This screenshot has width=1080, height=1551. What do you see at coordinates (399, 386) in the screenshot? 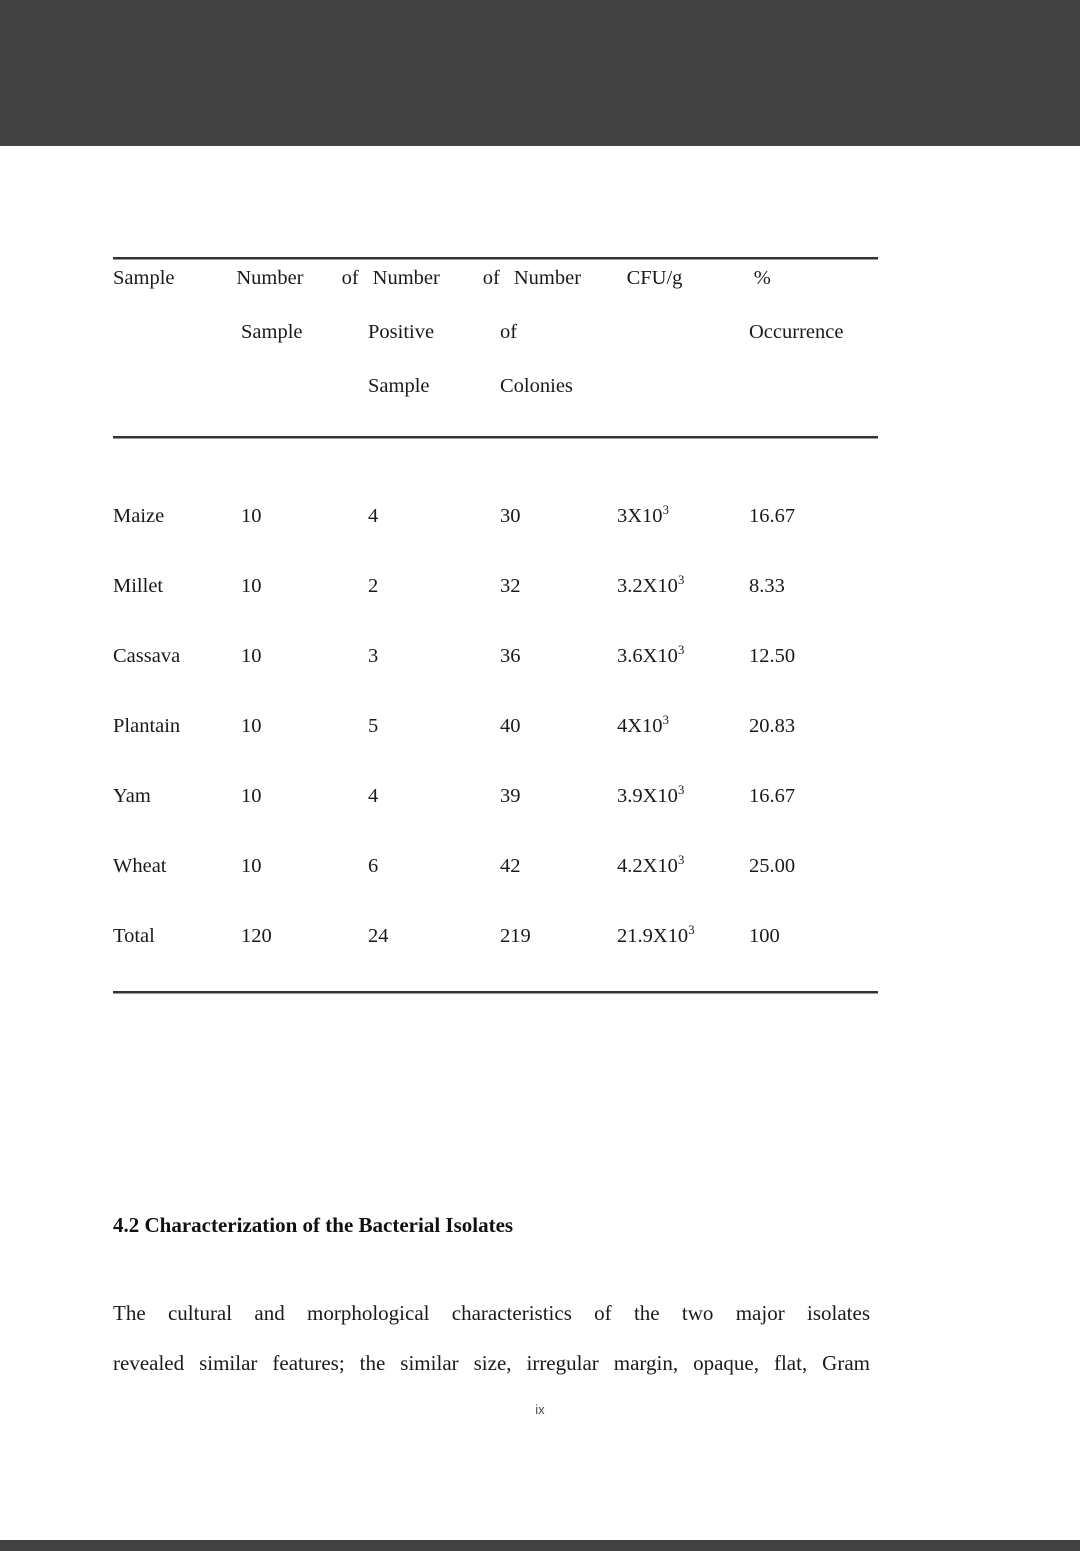
I see `header-cell-number-positive-line3: Sample` at bounding box center [399, 386].